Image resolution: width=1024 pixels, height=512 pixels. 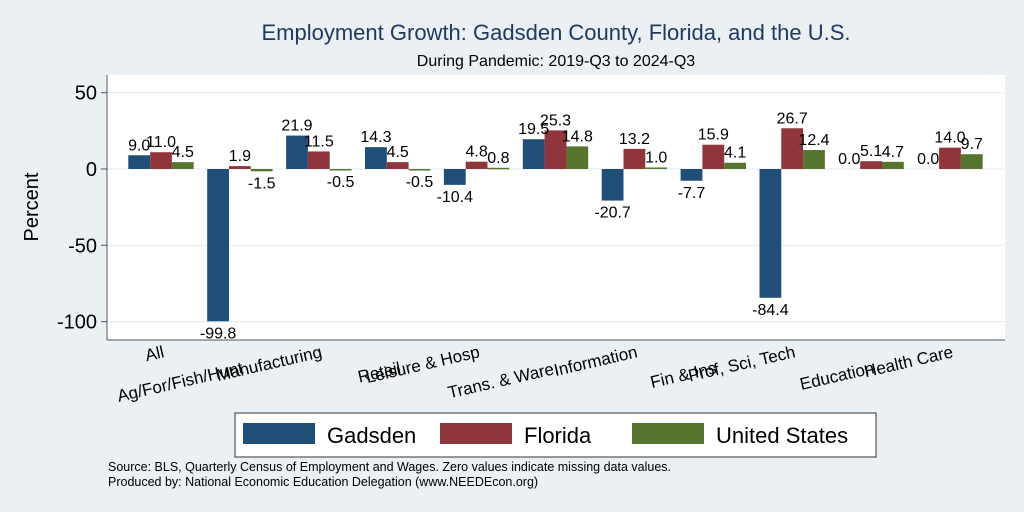 What do you see at coordinates (268, 363) in the screenshot?
I see `x-tick-label: Manufacturing` at bounding box center [268, 363].